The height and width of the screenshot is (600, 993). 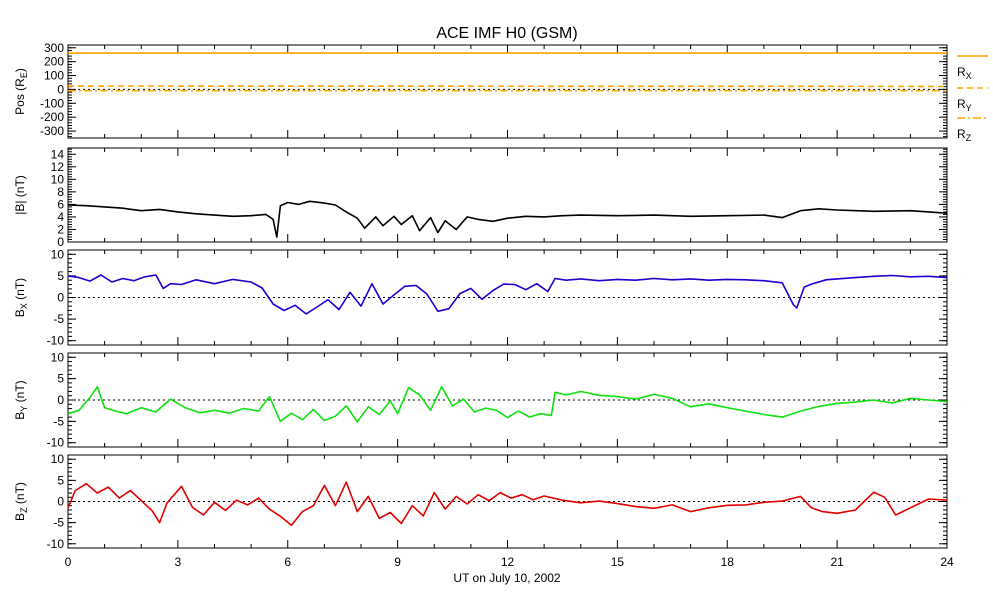 I want to click on x-tick-label: 0, so click(x=68, y=562).